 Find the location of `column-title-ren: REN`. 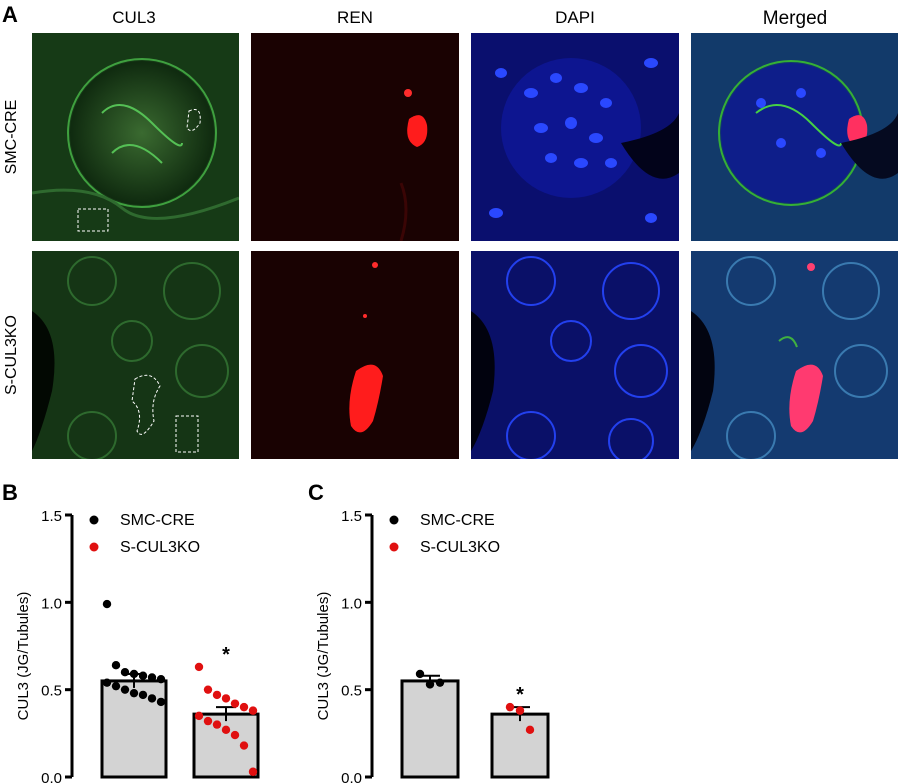

column-title-ren: REN is located at coordinates (355, 17).